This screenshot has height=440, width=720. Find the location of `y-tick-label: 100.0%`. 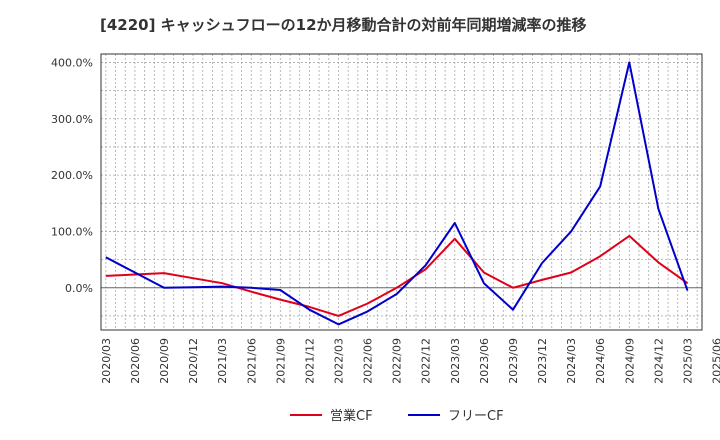

y-tick-label: 100.0% is located at coordinates (72, 231).